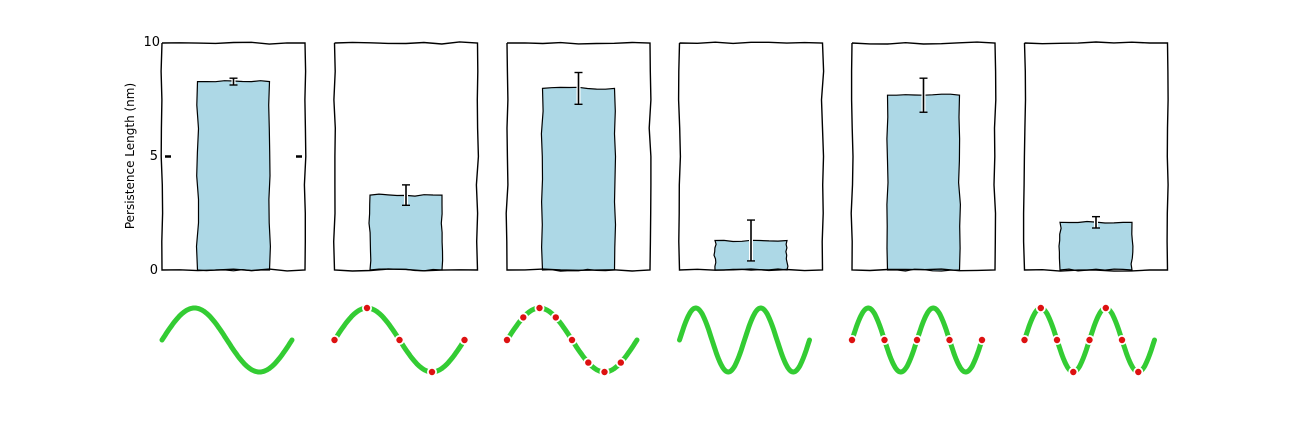 This screenshot has width=1296, height=432. What do you see at coordinates (130, 156) in the screenshot?
I see `y-axis-label: Persistence Length (nm)` at bounding box center [130, 156].